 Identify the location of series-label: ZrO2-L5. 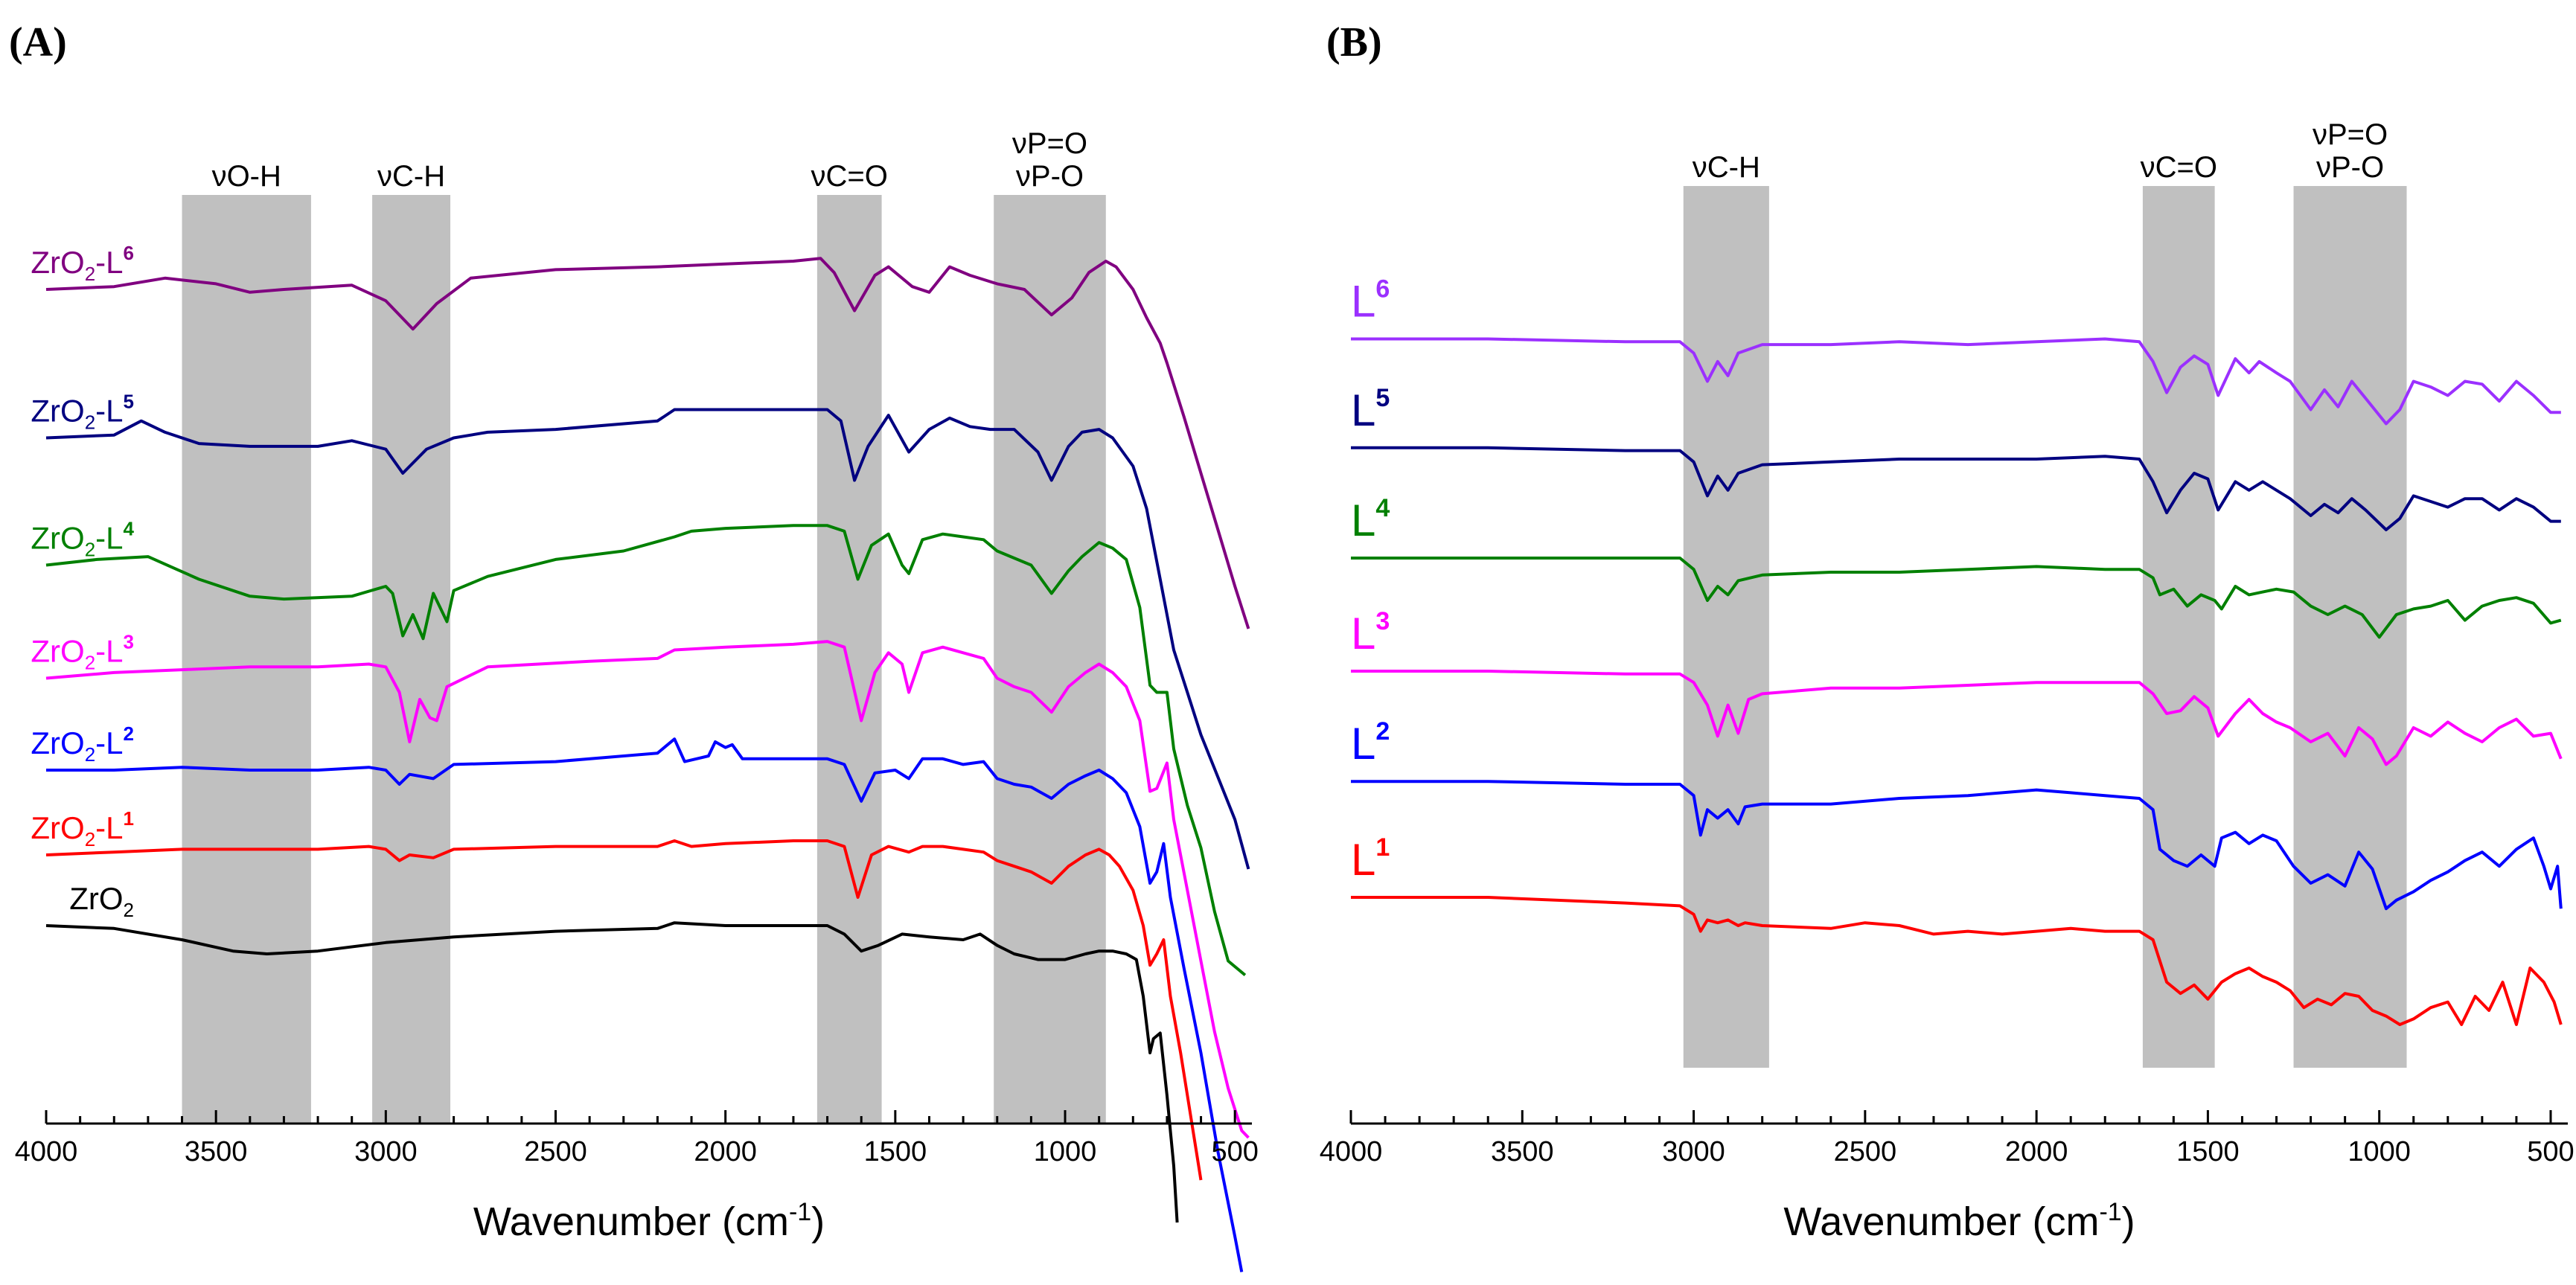
(83, 412).